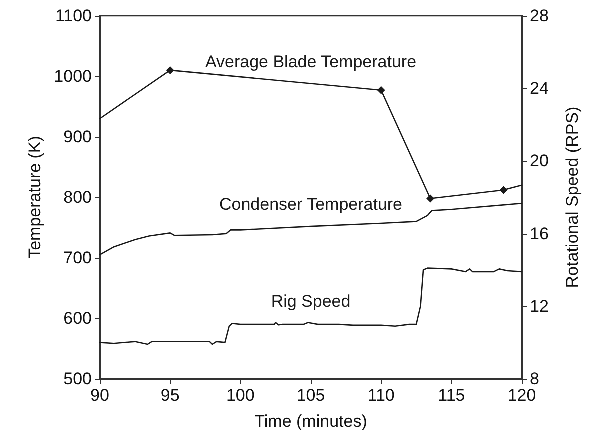 The image size is (602, 439). Describe the element at coordinates (78, 137) in the screenshot. I see `y-tick-label: 900` at that location.